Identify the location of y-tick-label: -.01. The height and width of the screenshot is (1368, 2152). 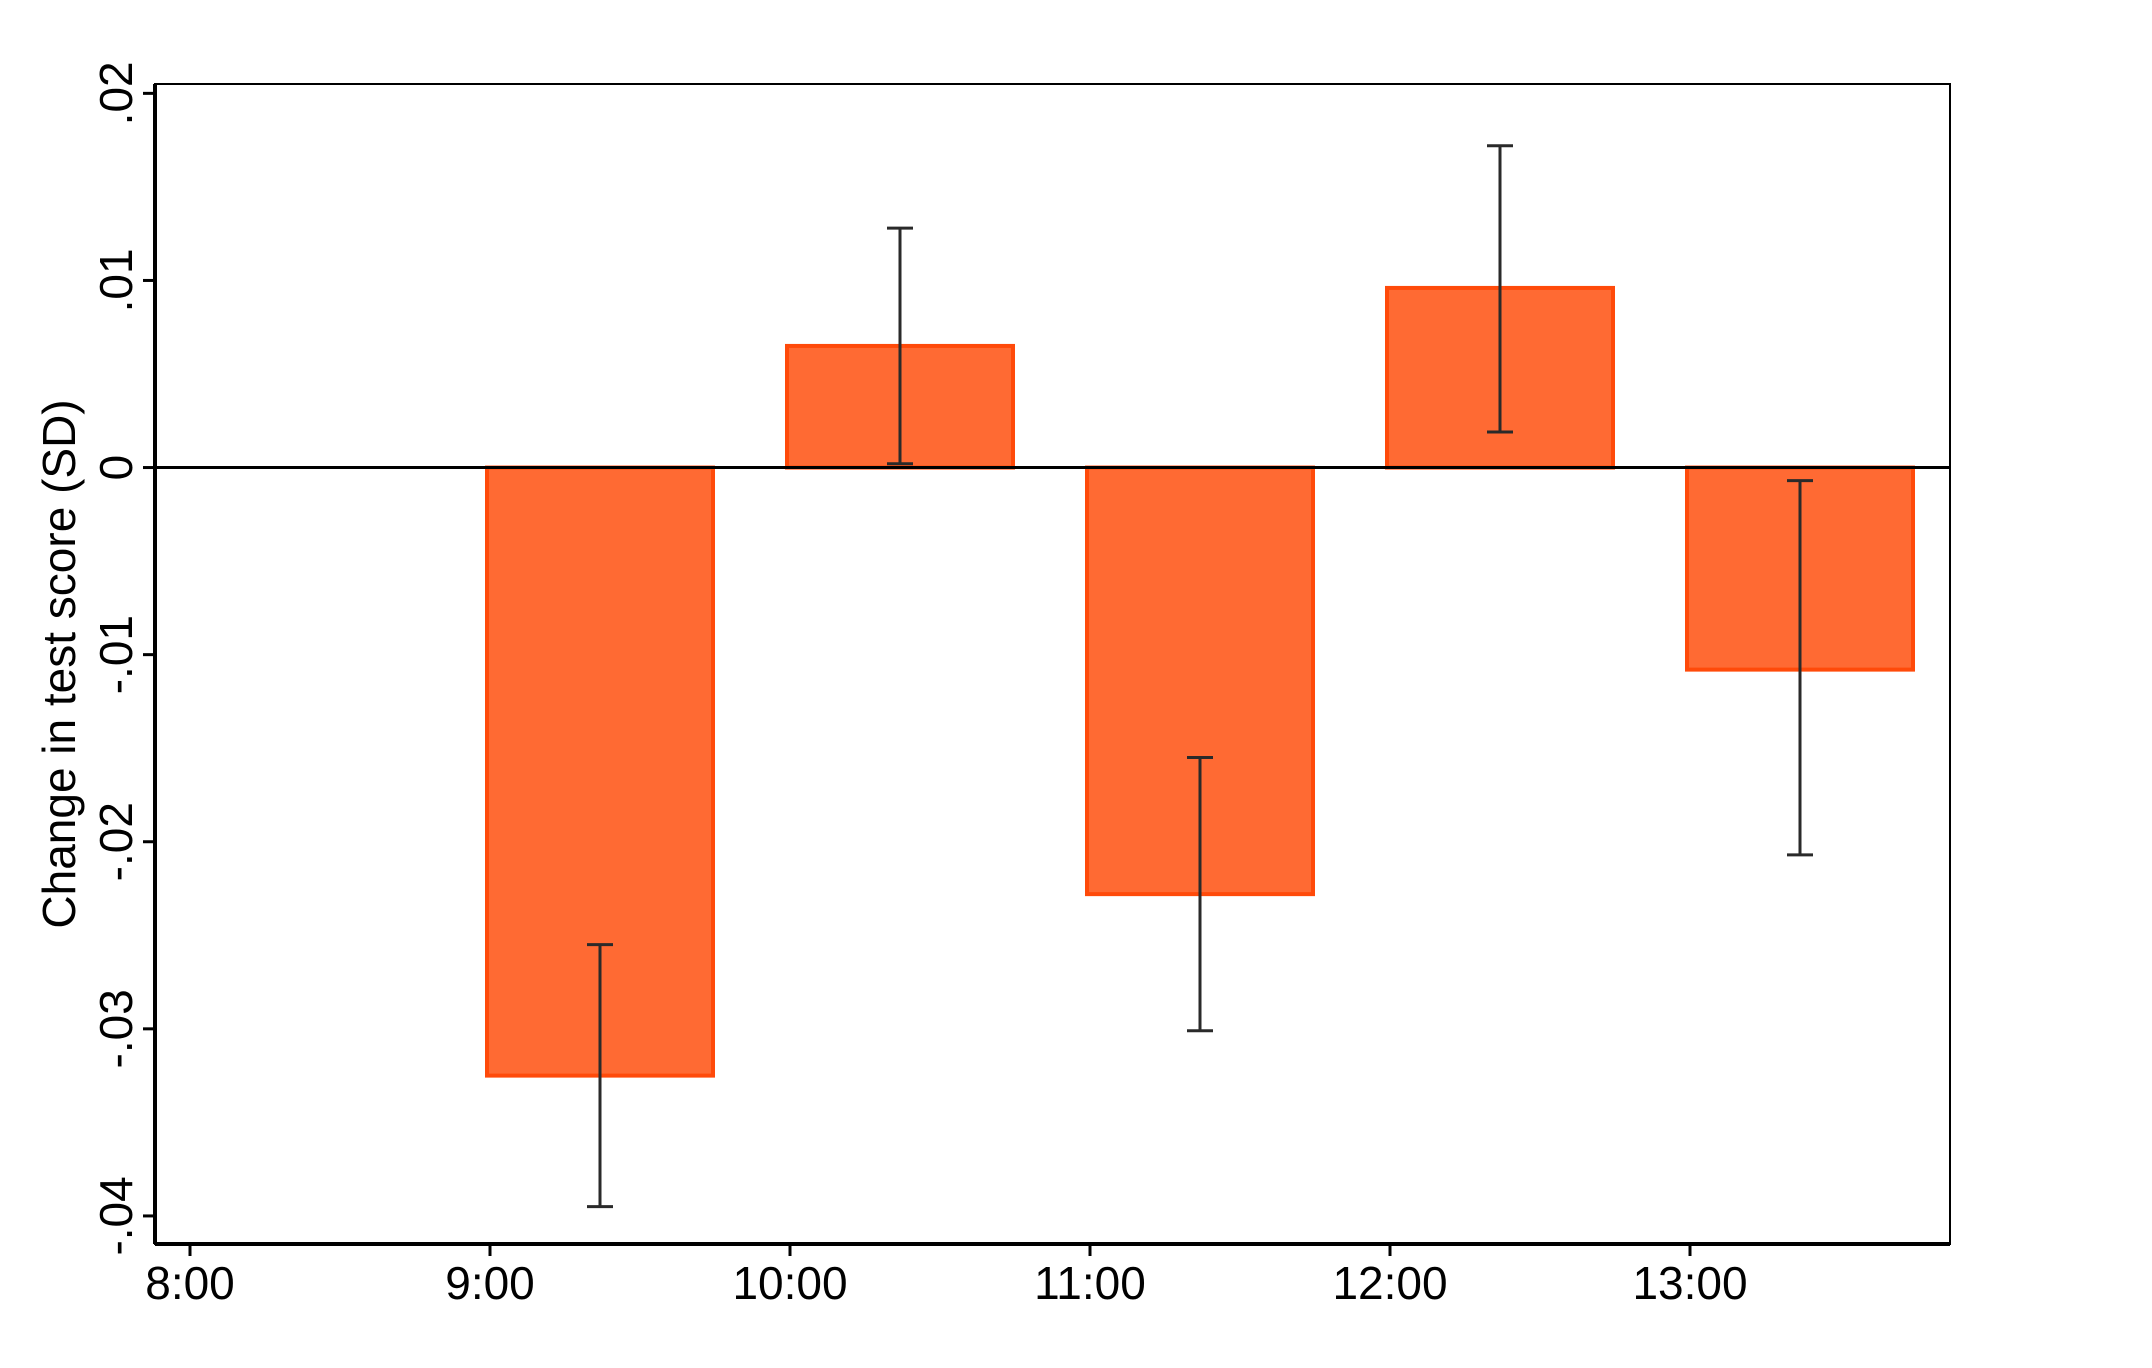
(116, 654).